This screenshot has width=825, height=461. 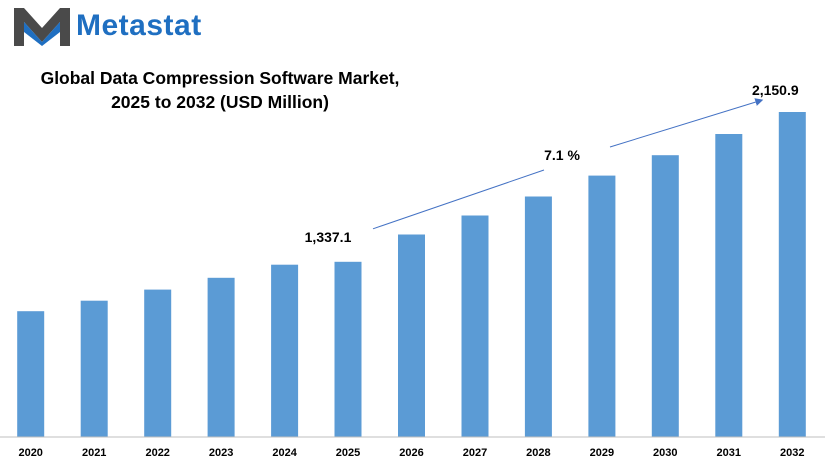 What do you see at coordinates (220, 102) in the screenshot?
I see `chart-title-line-2: 2025 to 2032 (USD Million)` at bounding box center [220, 102].